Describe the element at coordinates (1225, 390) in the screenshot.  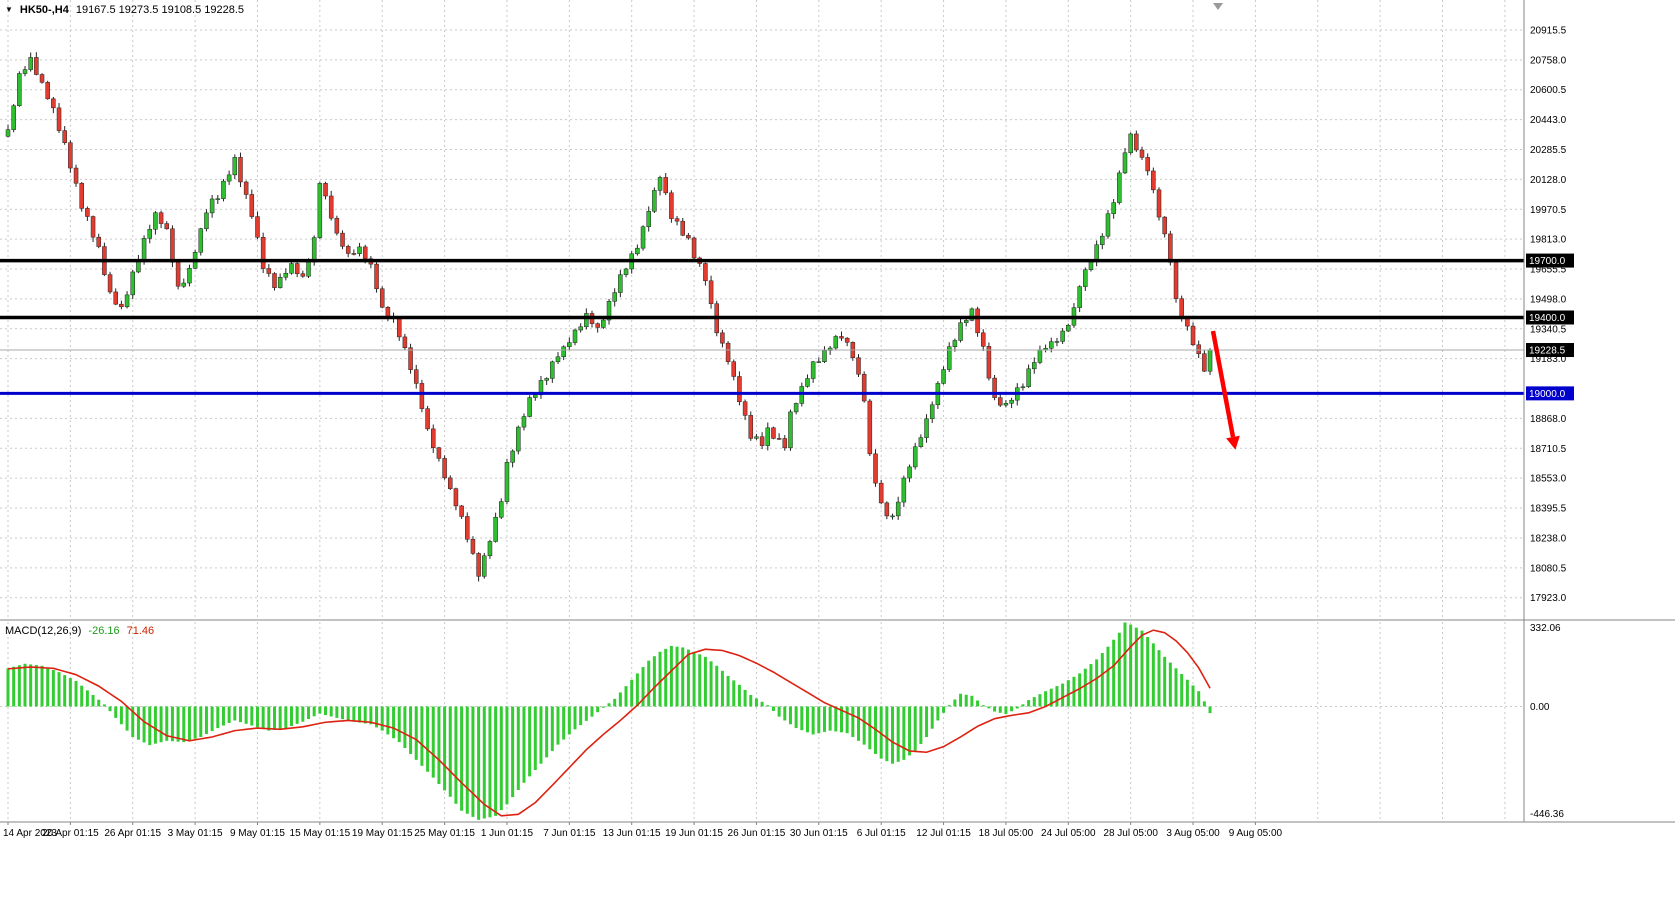
I see `trend-arrow-annotation` at that location.